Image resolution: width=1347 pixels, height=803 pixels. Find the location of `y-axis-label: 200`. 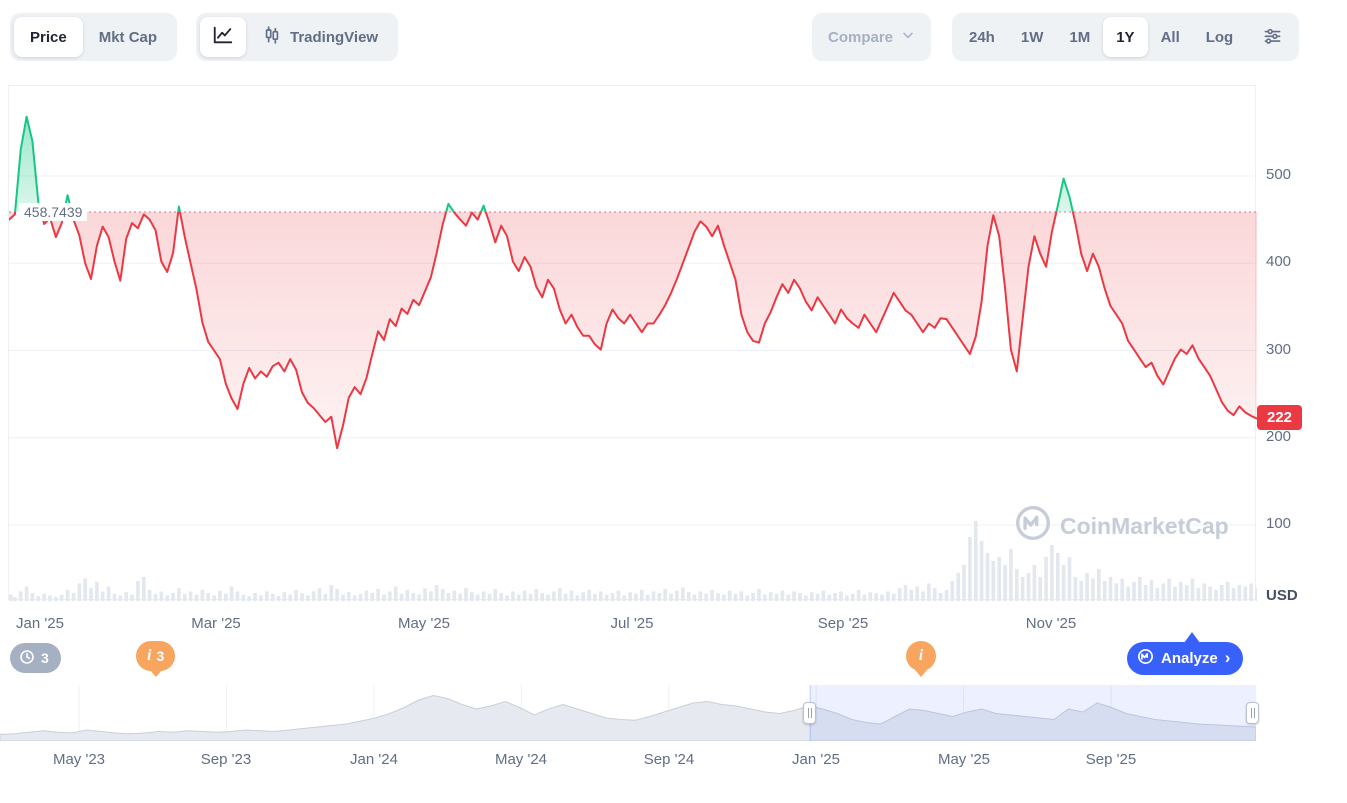

y-axis-label: 200 is located at coordinates (1279, 436).